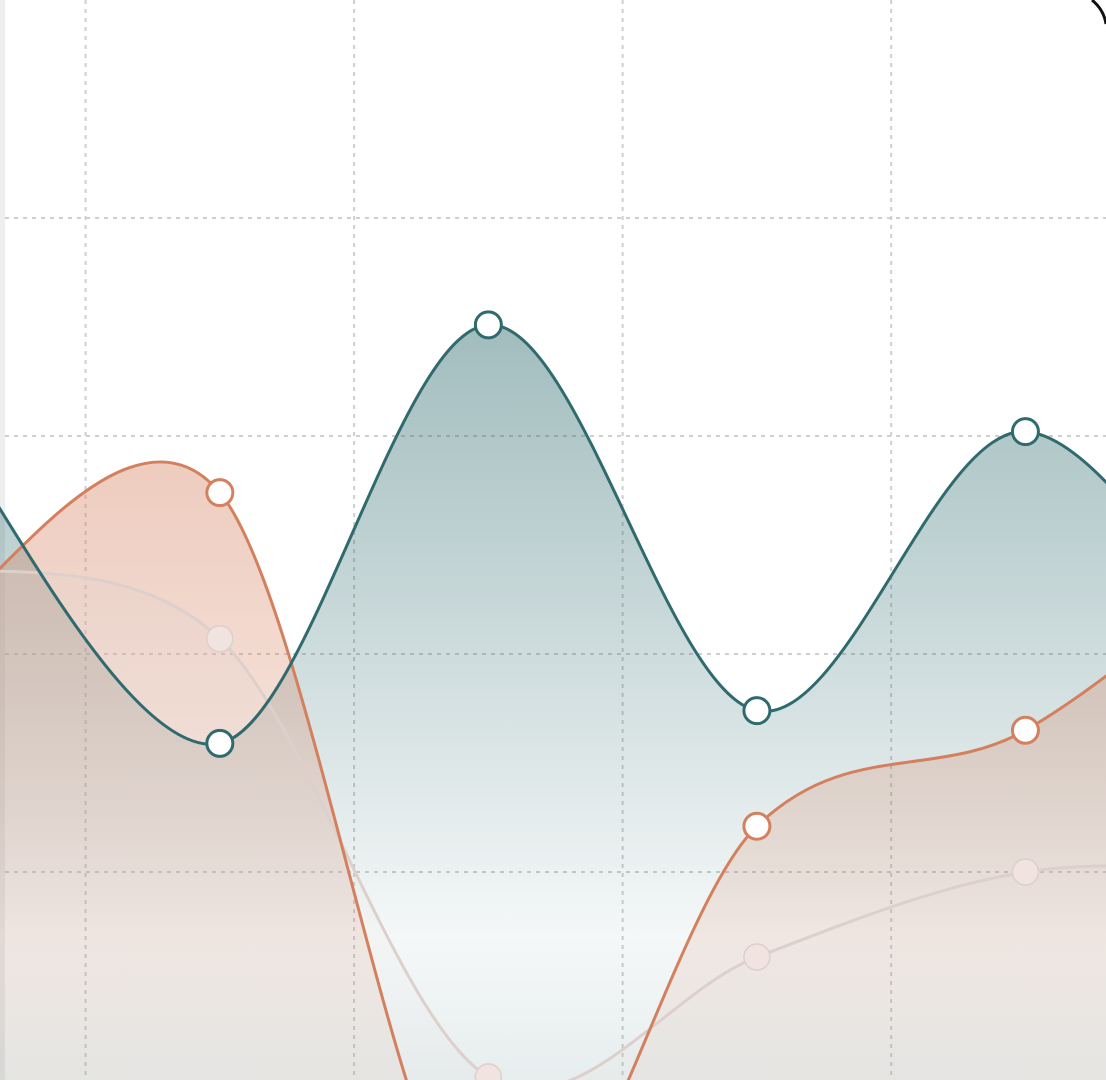 The image size is (1106, 1080). I want to click on window-corner, so click(1098, 12).